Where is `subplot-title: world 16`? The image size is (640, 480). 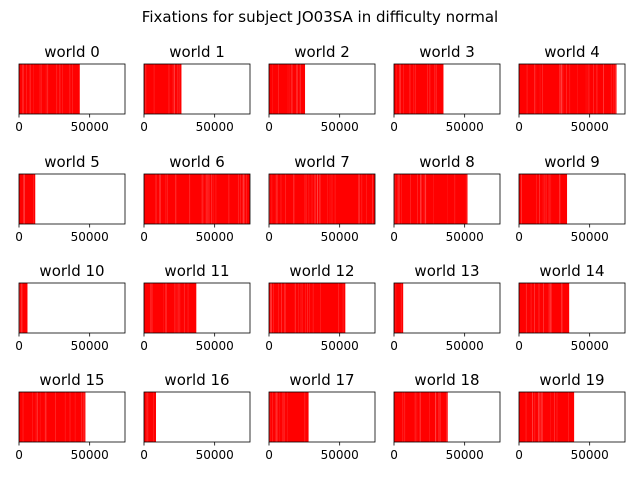 subplot-title: world 16 is located at coordinates (196, 380).